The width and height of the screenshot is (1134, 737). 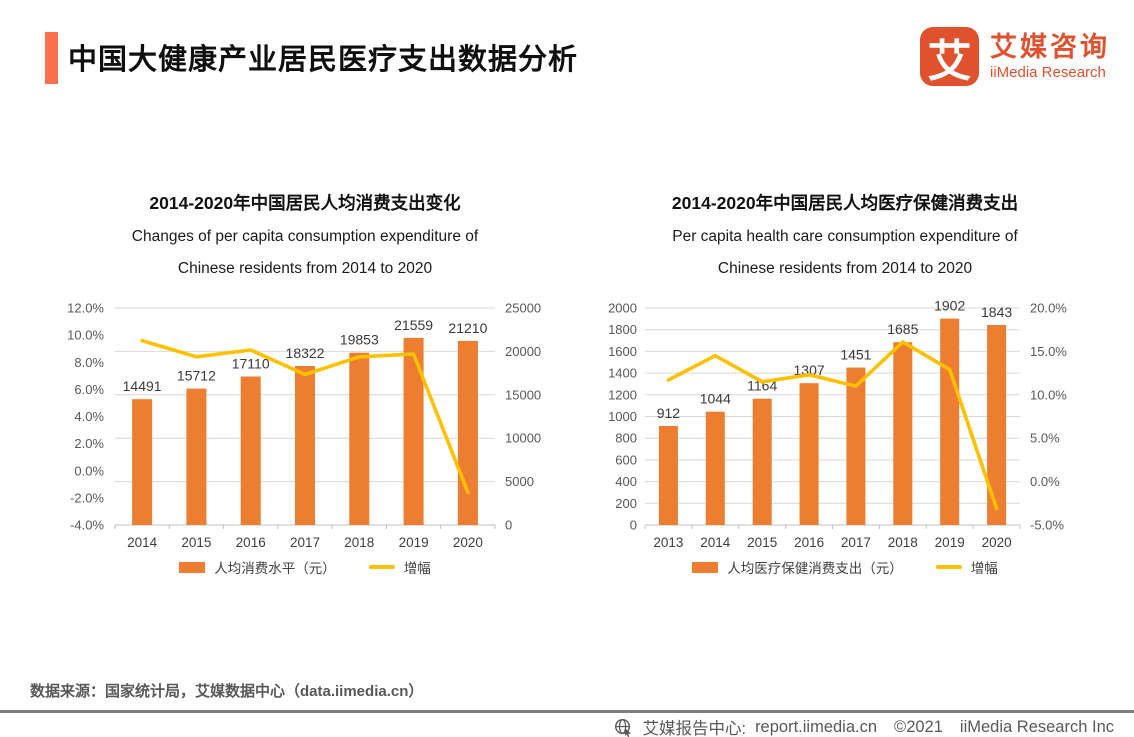 I want to click on logo-glyph: 艾, so click(x=949, y=61).